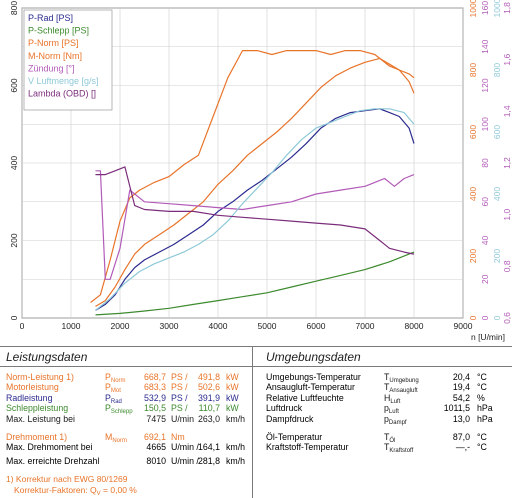 The width and height of the screenshot is (512, 498). What do you see at coordinates (485, 241) in the screenshot?
I see `right-axis-tick-label: 40` at bounding box center [485, 241].